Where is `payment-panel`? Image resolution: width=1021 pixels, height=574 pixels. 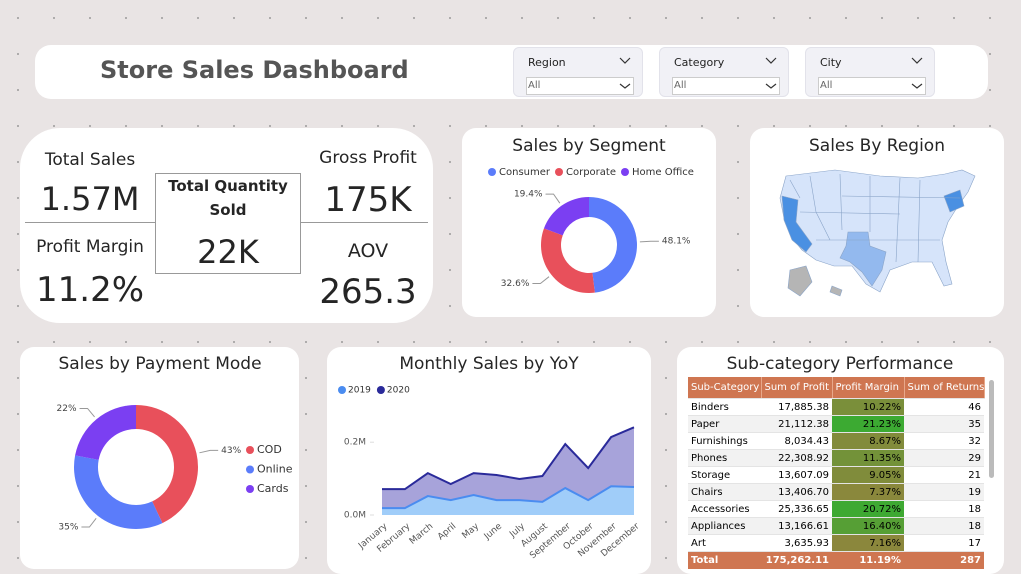 payment-panel is located at coordinates (159, 458).